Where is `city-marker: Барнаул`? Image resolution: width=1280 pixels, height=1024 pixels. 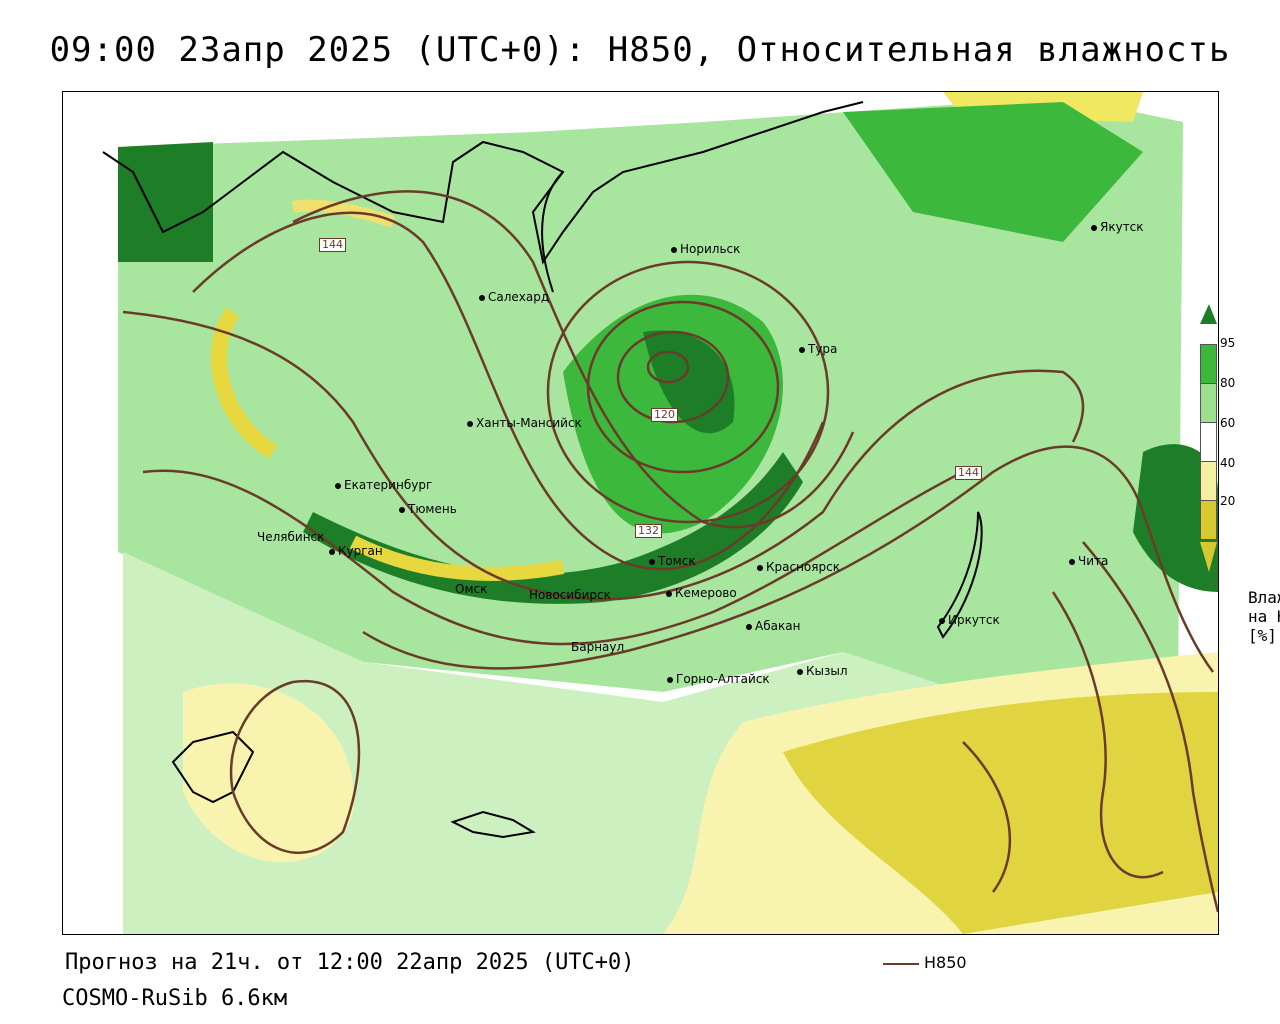 city-marker: Барнаул is located at coordinates (597, 647).